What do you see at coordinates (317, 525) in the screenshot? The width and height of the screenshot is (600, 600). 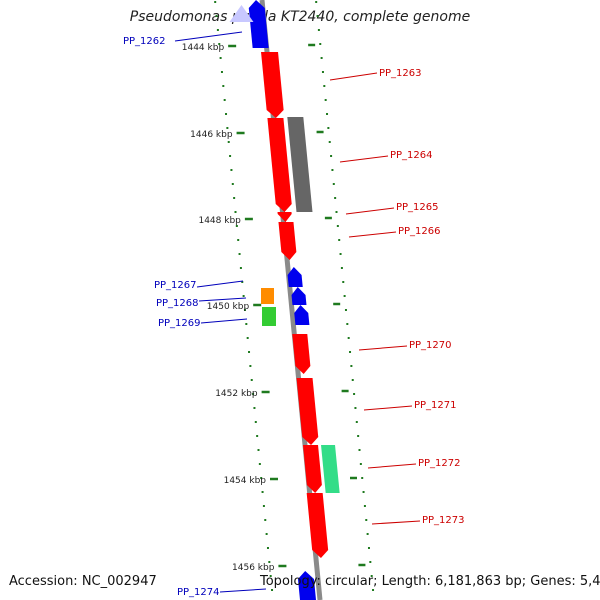 I see `pp-1273-arrow` at bounding box center [317, 525].